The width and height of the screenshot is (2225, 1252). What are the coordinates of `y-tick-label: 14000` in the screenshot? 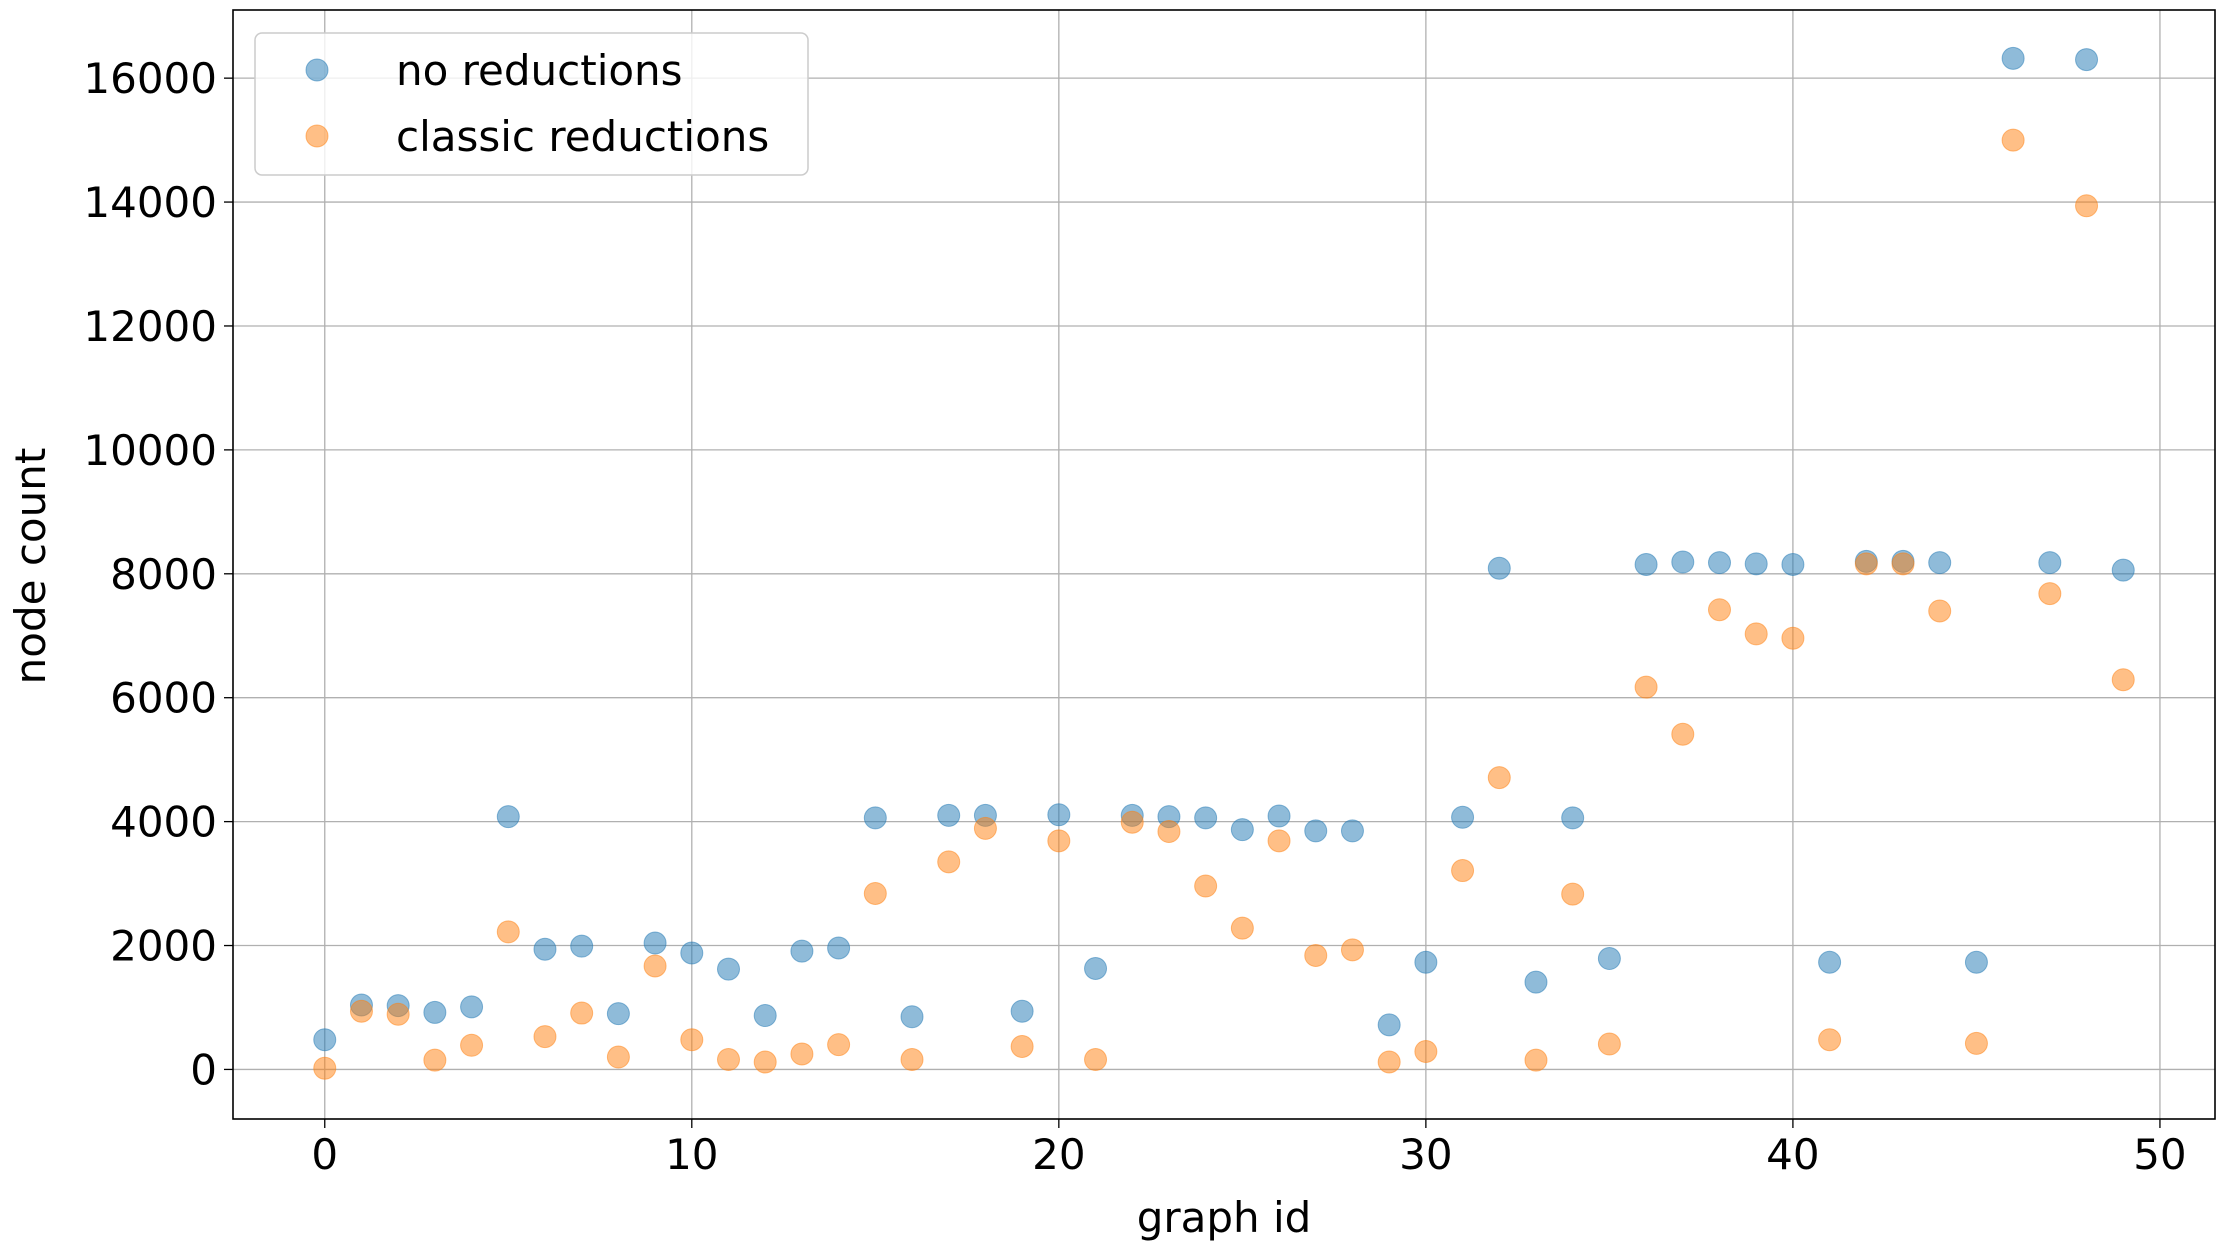 It's located at (150, 202).